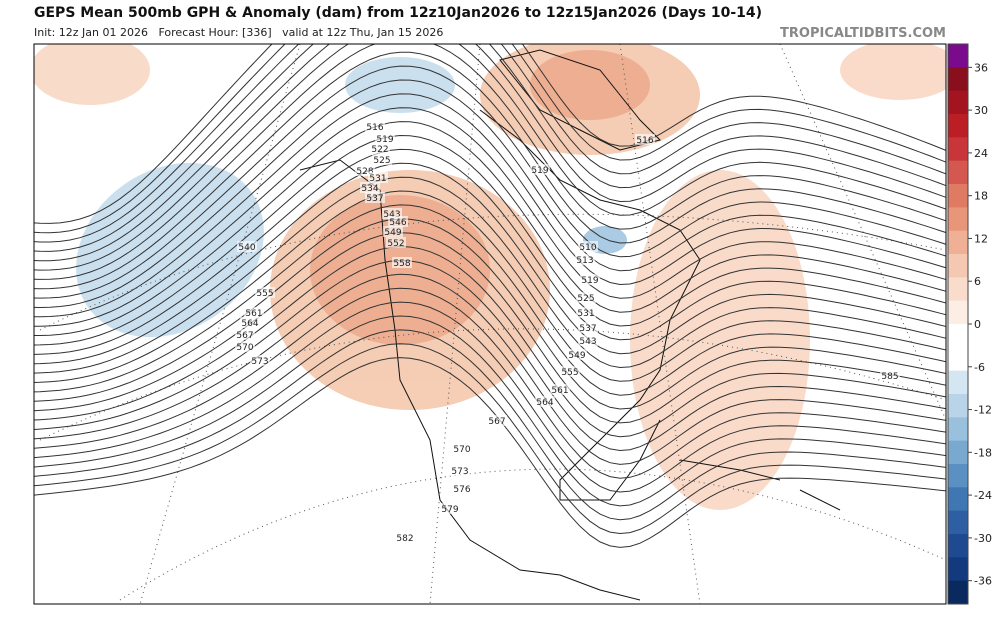 Image resolution: width=1000 pixels, height=628 pixels. What do you see at coordinates (983, 581) in the screenshot?
I see `colorbar-tick-label: -36` at bounding box center [983, 581].